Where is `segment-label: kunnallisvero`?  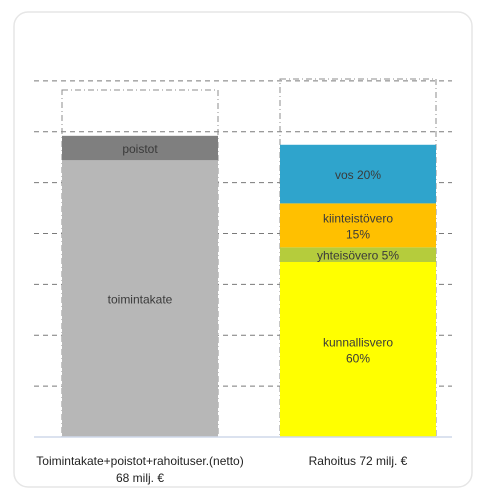 segment-label: kunnallisvero is located at coordinates (358, 342).